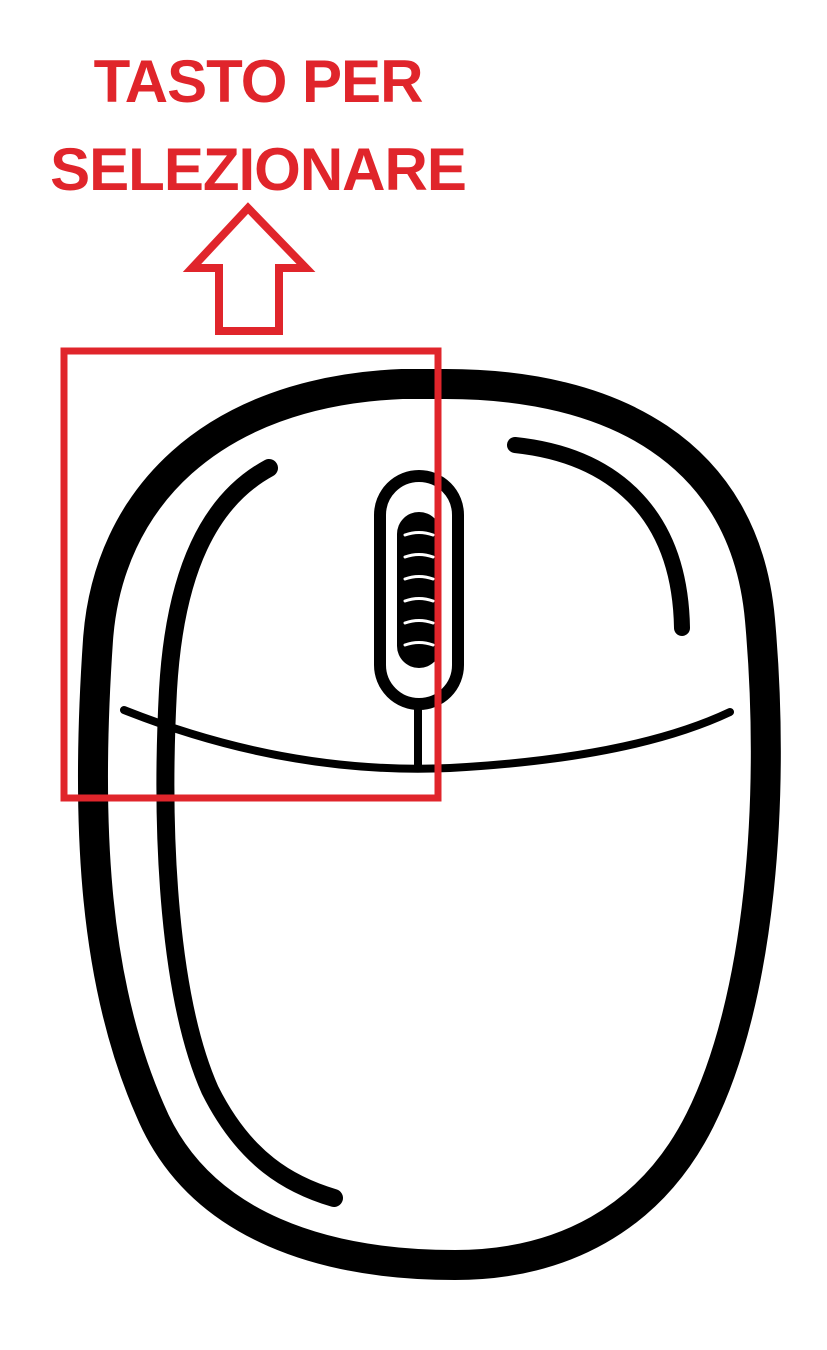 Image resolution: width=827 pixels, height=1350 pixels. Describe the element at coordinates (258, 81) in the screenshot. I see `annotation-caption-line-1: TASTO PER` at that location.